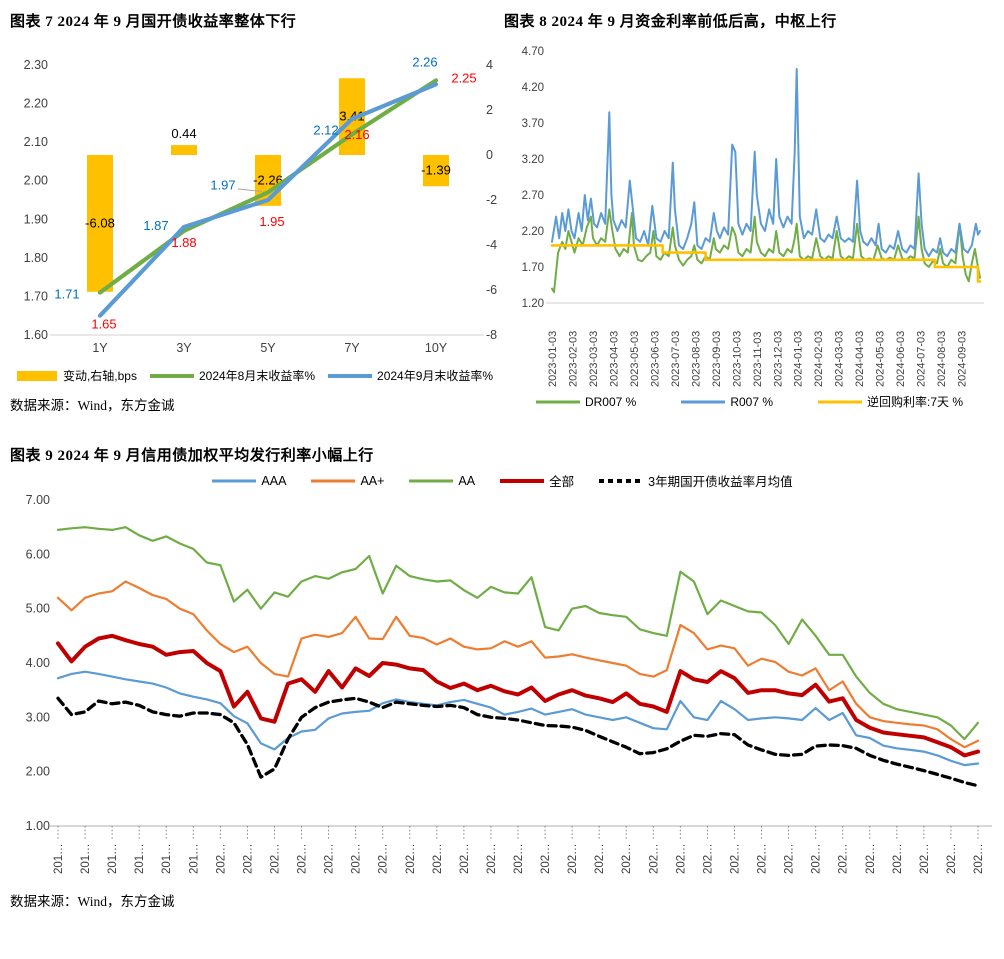 This screenshot has width=1004, height=959. I want to click on legend-item-dr007: DR007 %, so click(585, 402).